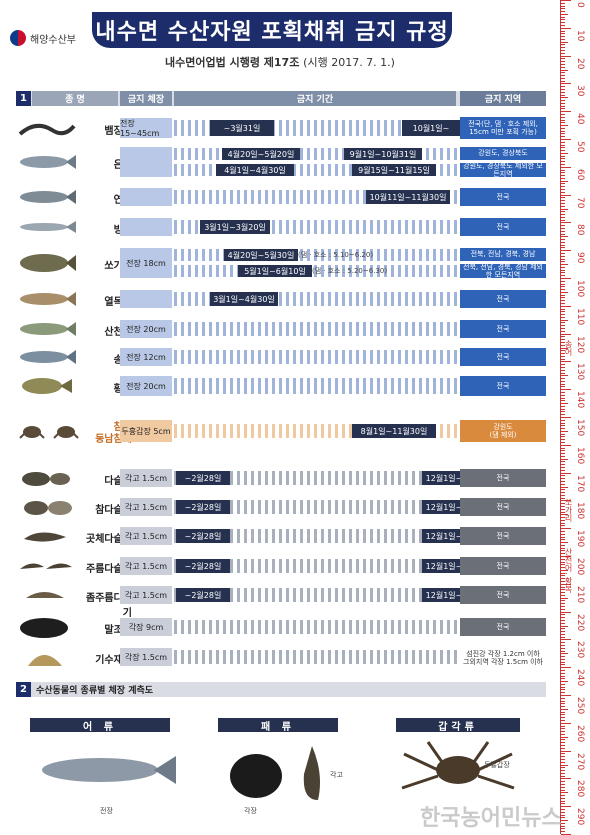  What do you see at coordinates (580, 539) in the screenshot?
I see `ruler-number: 190` at bounding box center [580, 539].